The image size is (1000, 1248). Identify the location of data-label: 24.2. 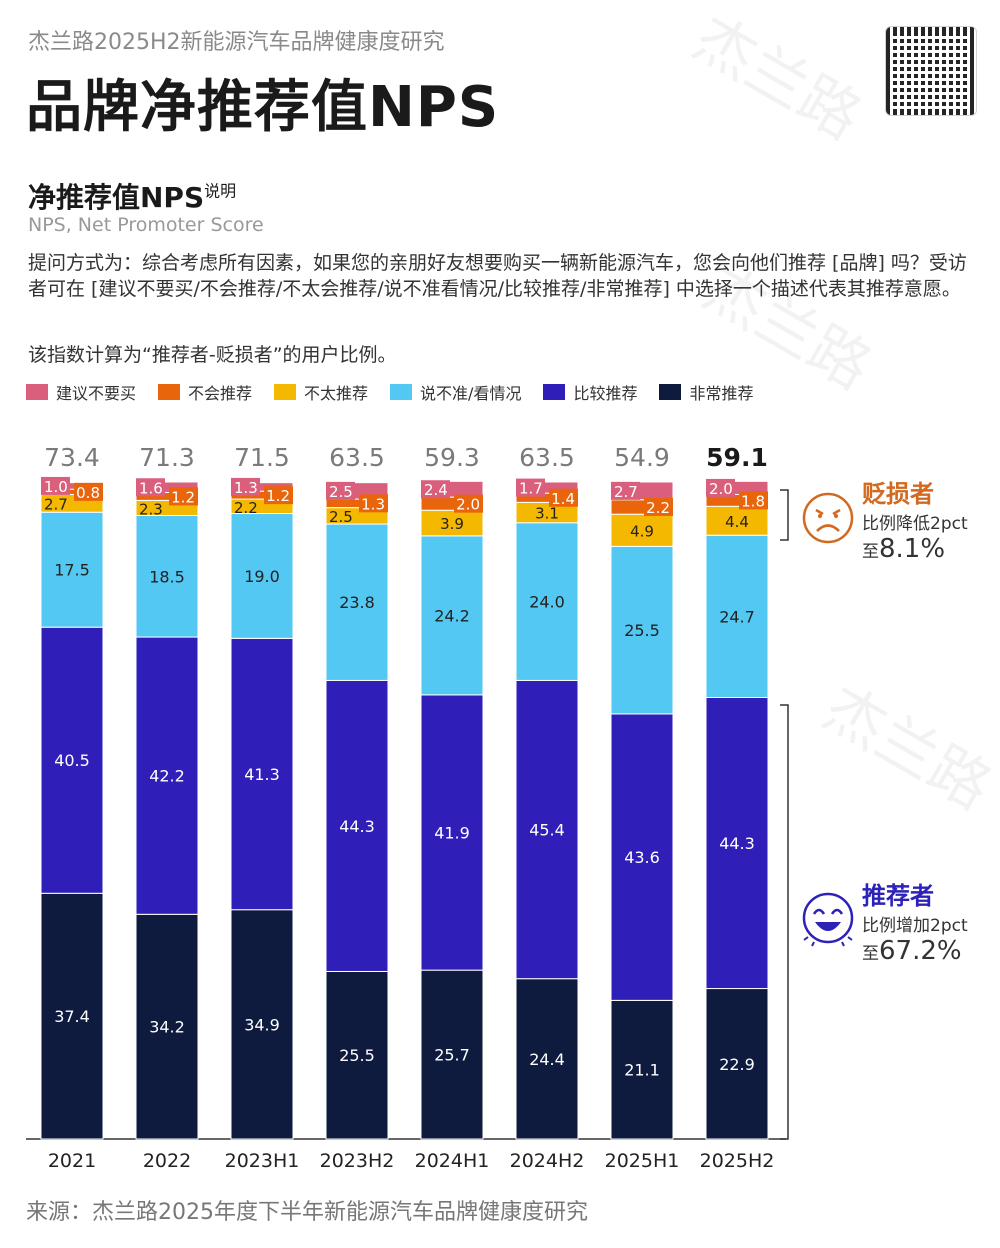
(452, 615).